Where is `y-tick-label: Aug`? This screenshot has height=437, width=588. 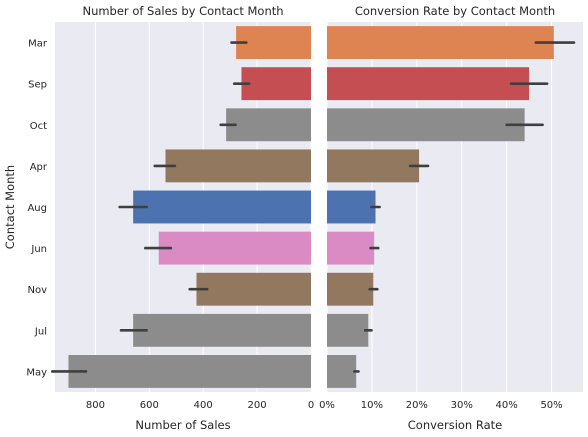 y-tick-label: Aug is located at coordinates (37, 208).